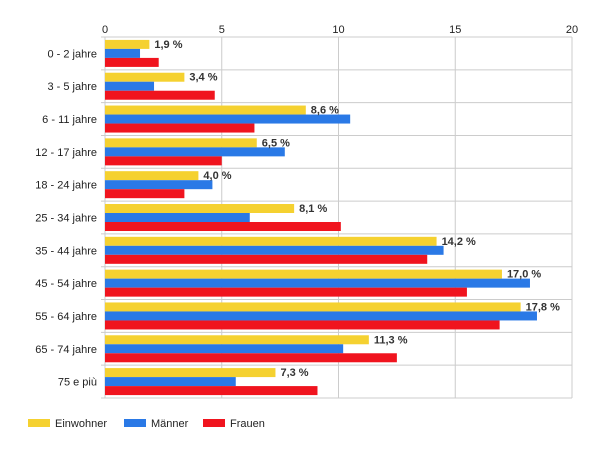  Describe the element at coordinates (203, 78) in the screenshot. I see `data-label: 3,4 %` at that location.